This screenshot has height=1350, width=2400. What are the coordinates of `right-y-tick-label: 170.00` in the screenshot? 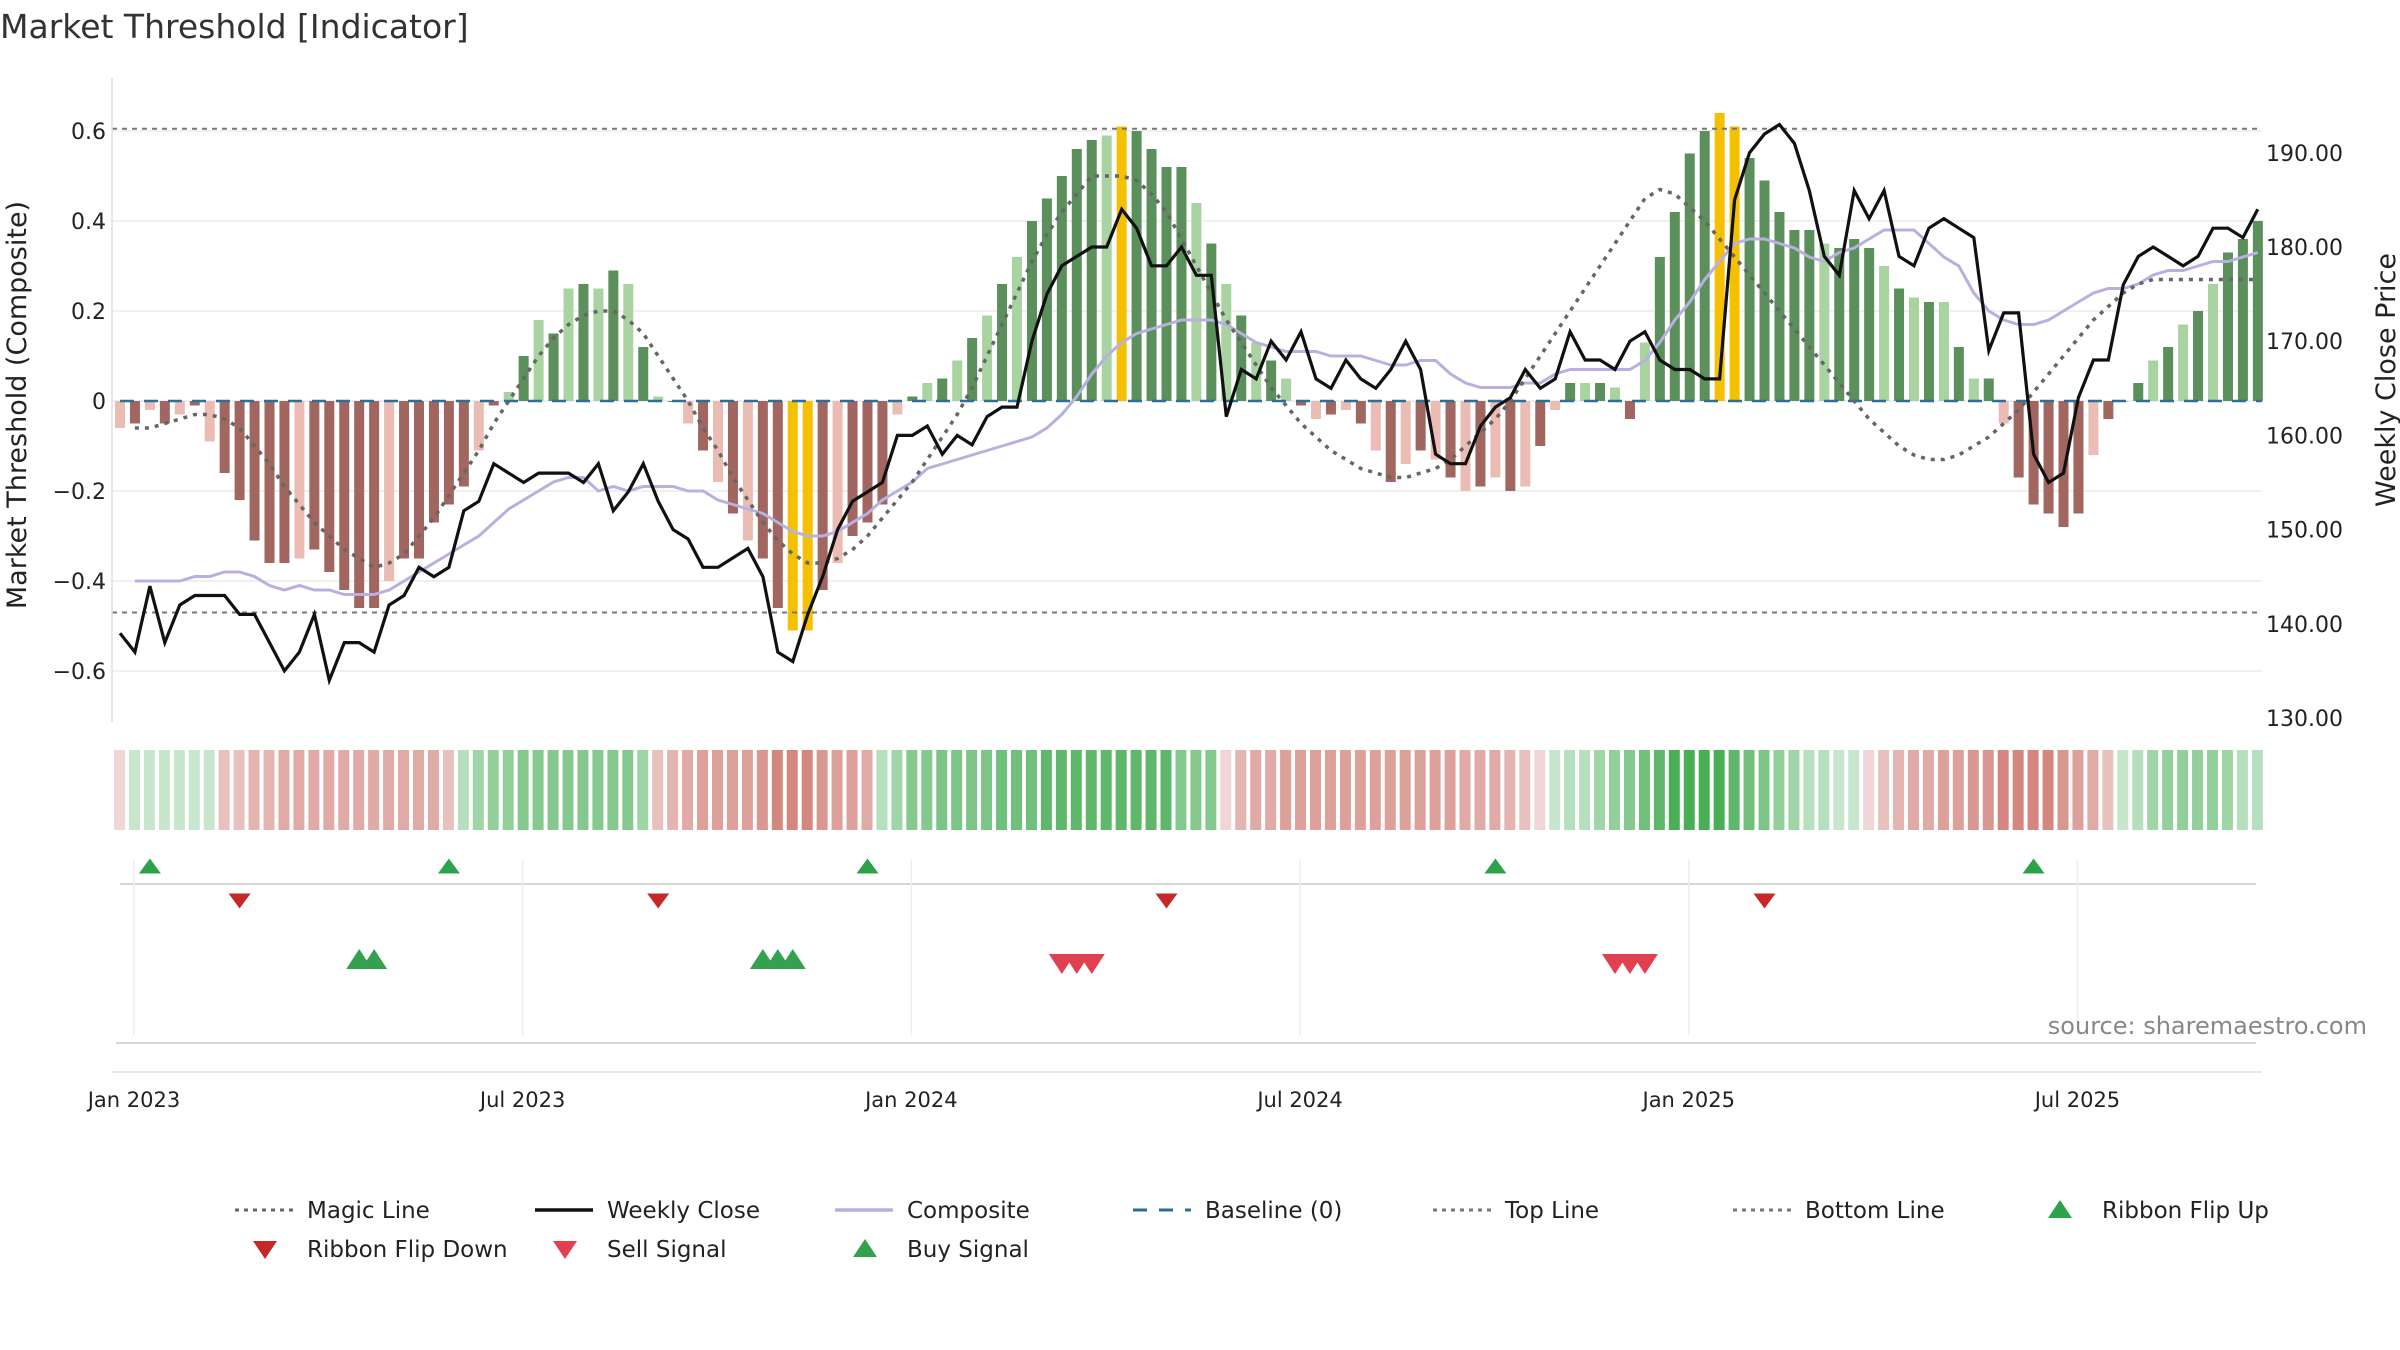 It's located at (2304, 342).